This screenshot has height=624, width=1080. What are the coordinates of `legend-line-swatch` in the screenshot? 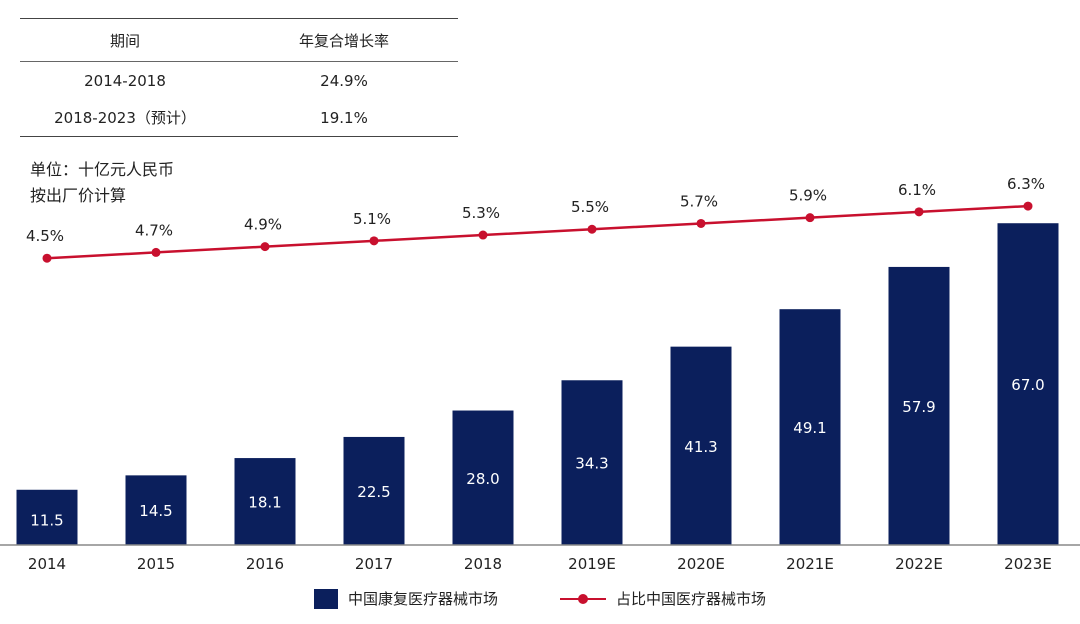 It's located at (583, 599).